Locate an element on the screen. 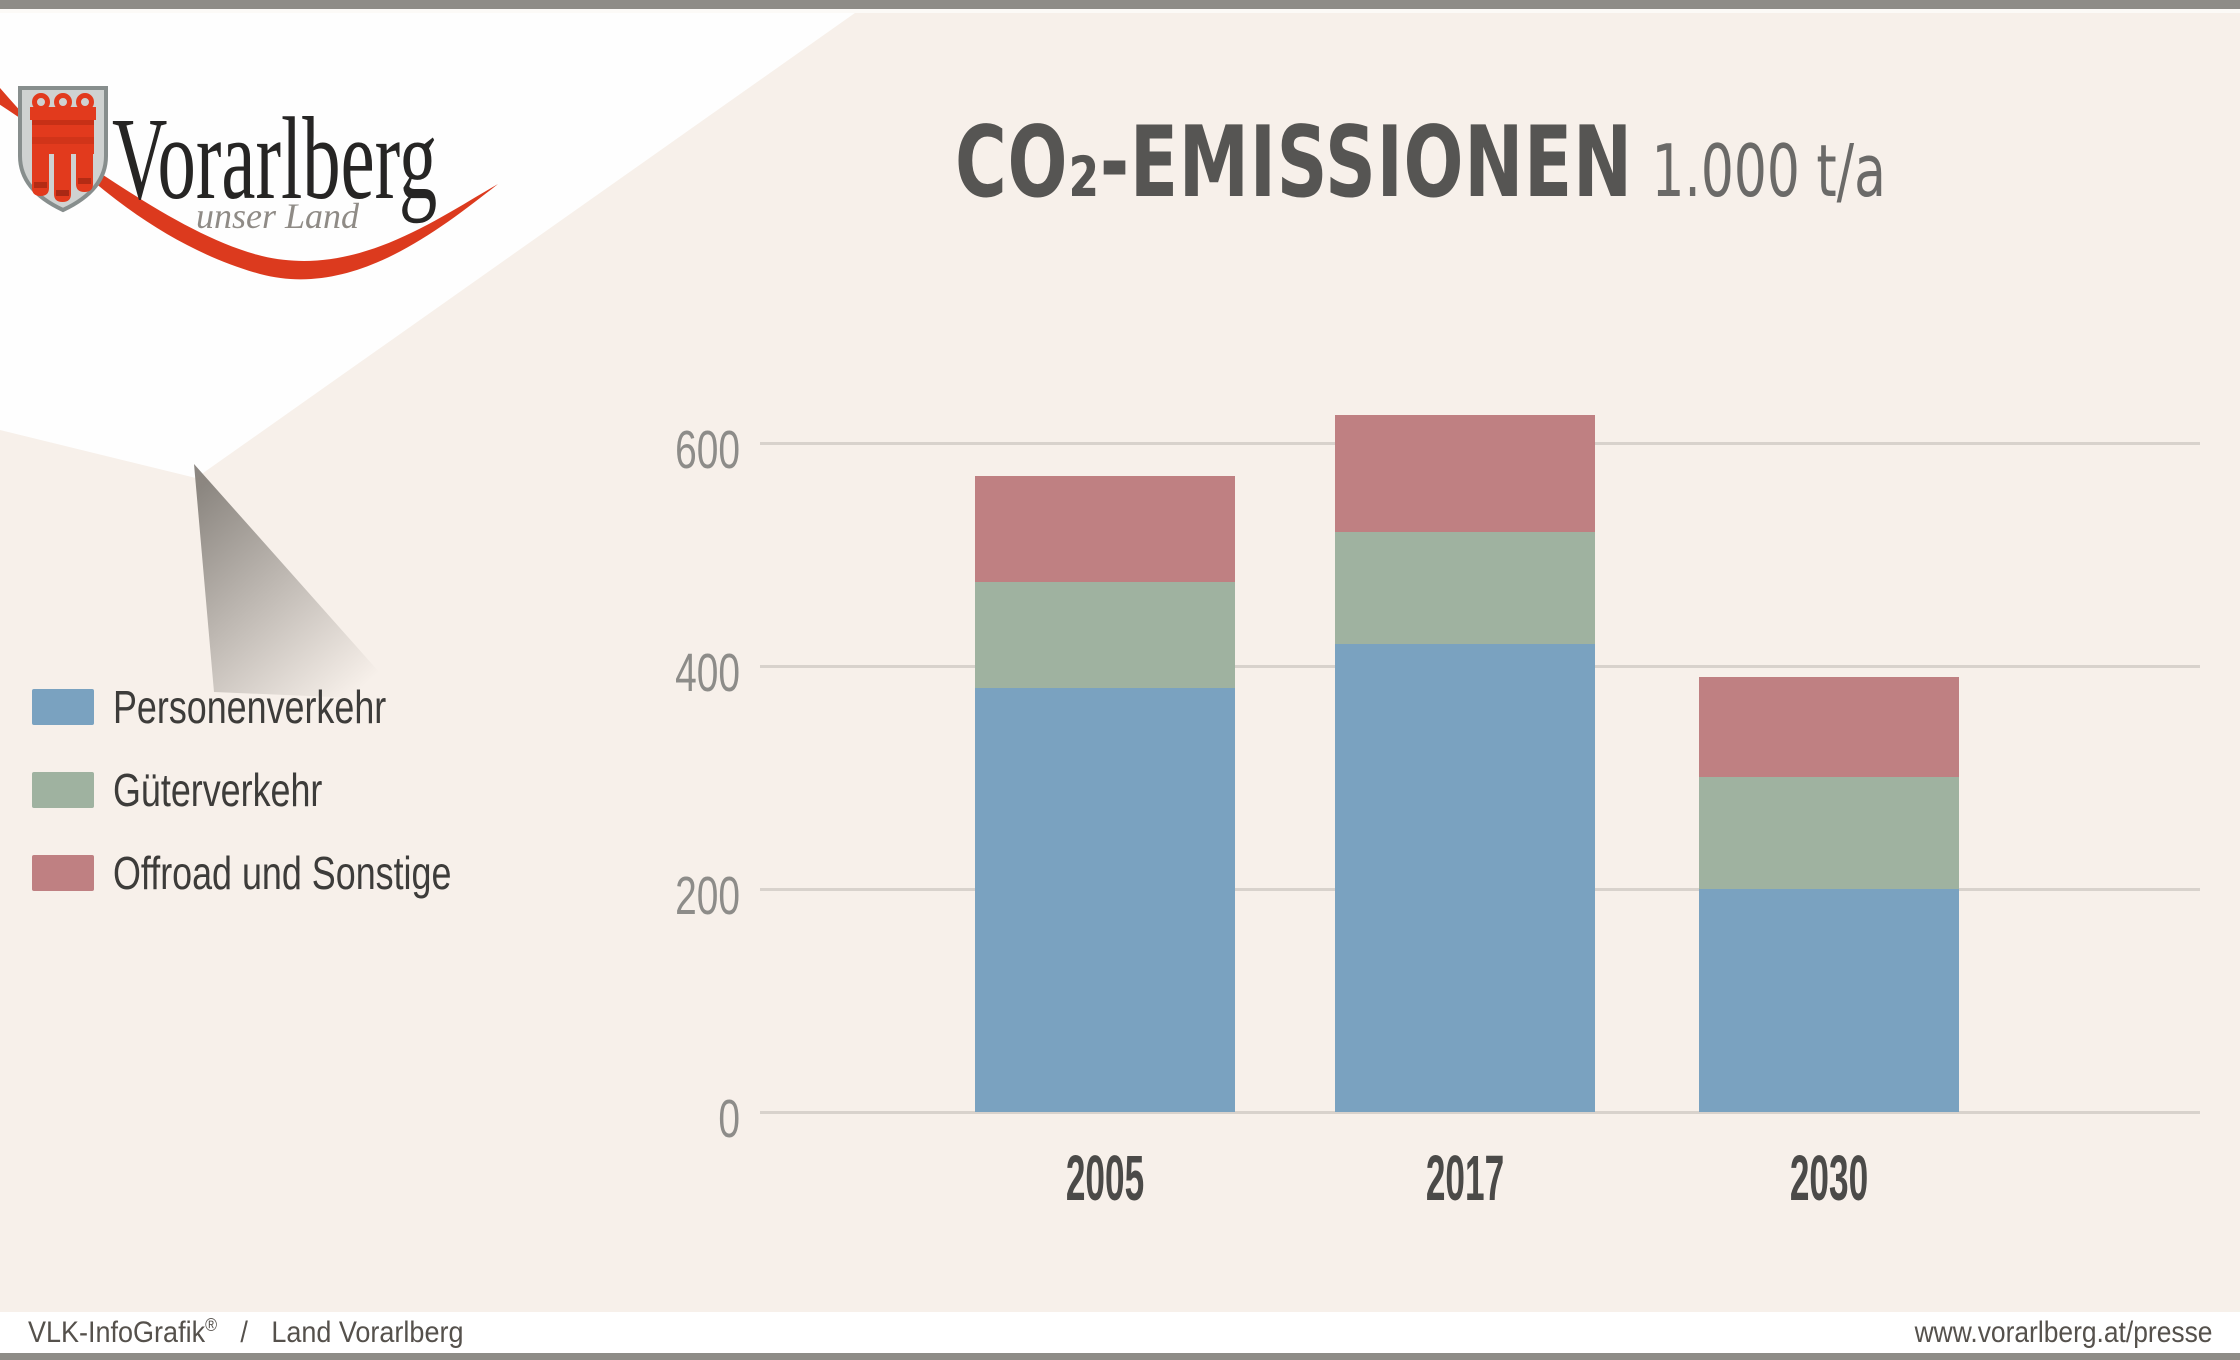  top-frame-bar is located at coordinates (1120, 4).